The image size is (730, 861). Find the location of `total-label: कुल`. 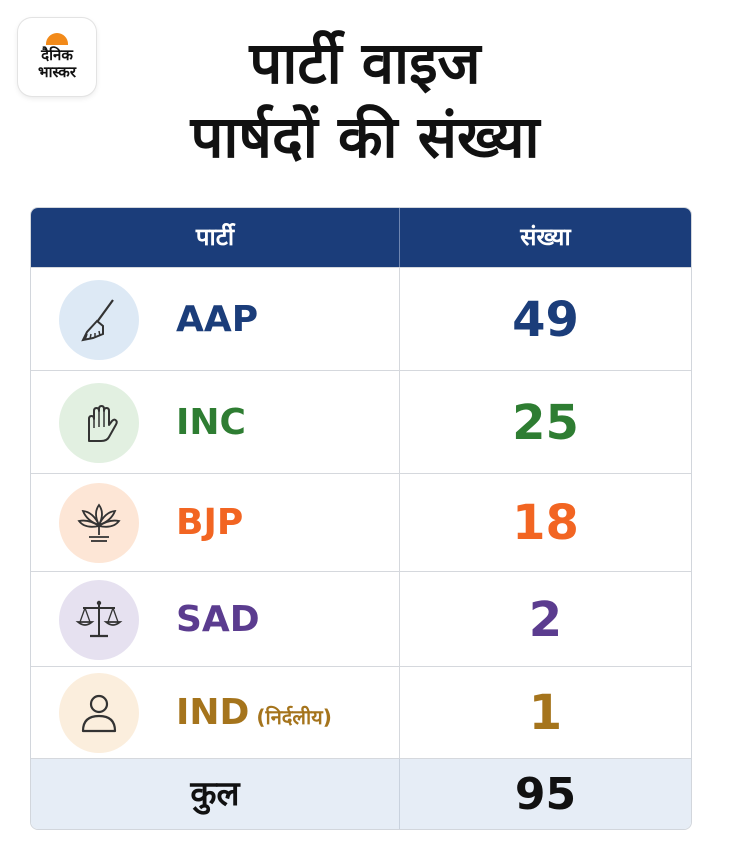

total-label: कुल is located at coordinates (215, 794).